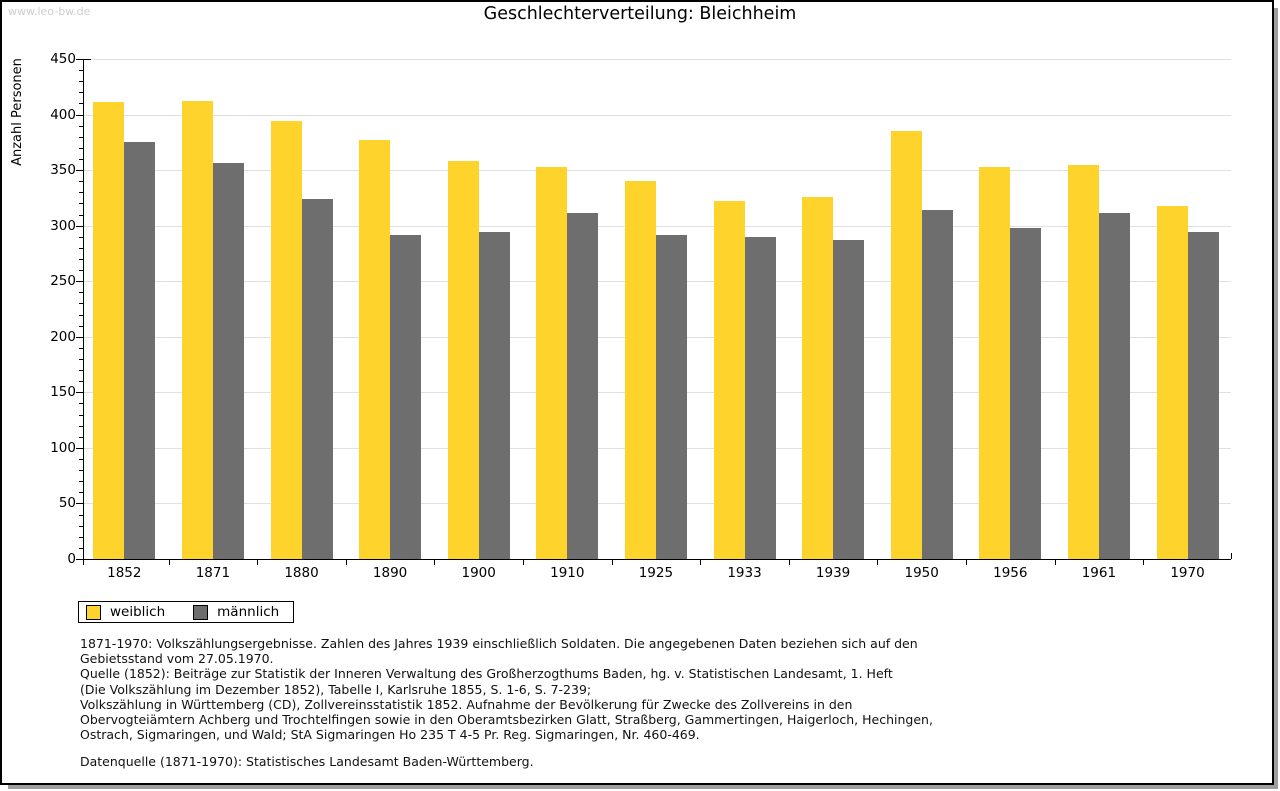  I want to click on bar-männlich-1852, so click(140, 350).